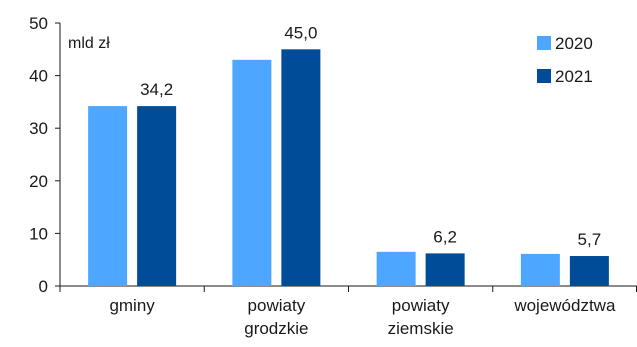 Image resolution: width=637 pixels, height=347 pixels. What do you see at coordinates (38, 76) in the screenshot?
I see `y-tick-label: 40` at bounding box center [38, 76].